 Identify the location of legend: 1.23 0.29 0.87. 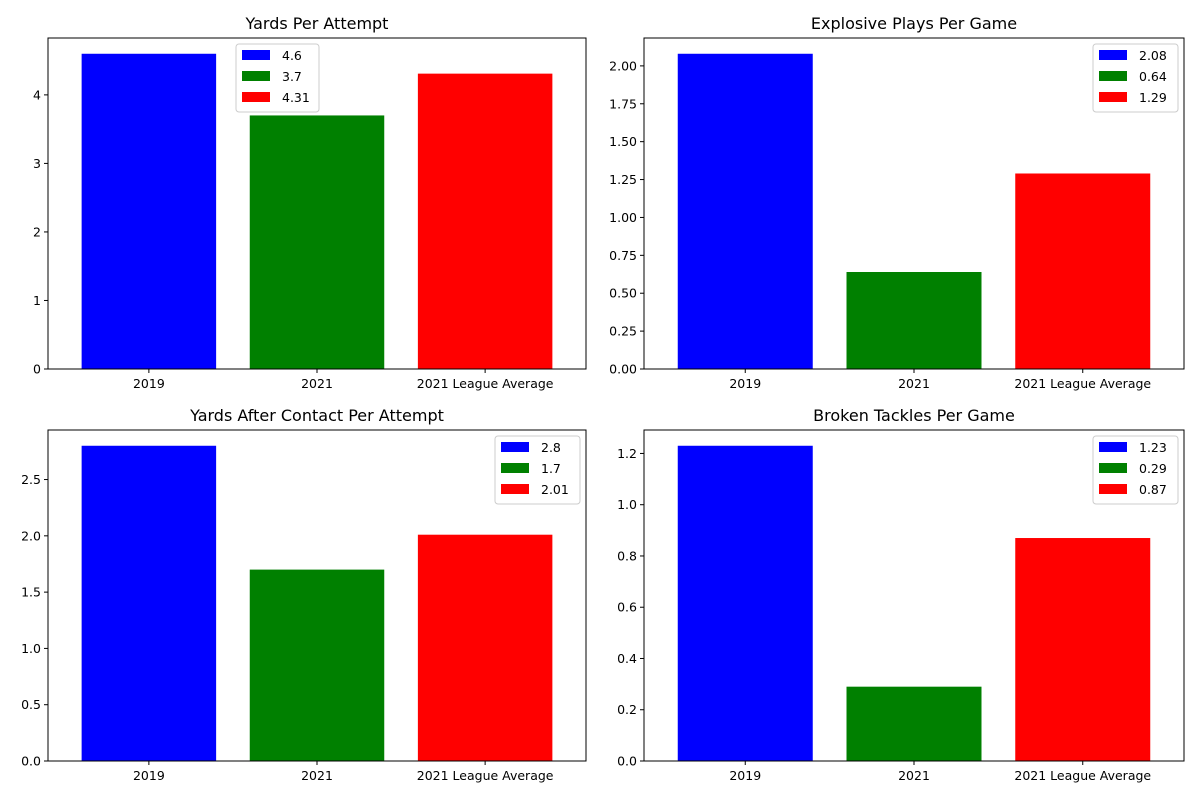
(1135, 470).